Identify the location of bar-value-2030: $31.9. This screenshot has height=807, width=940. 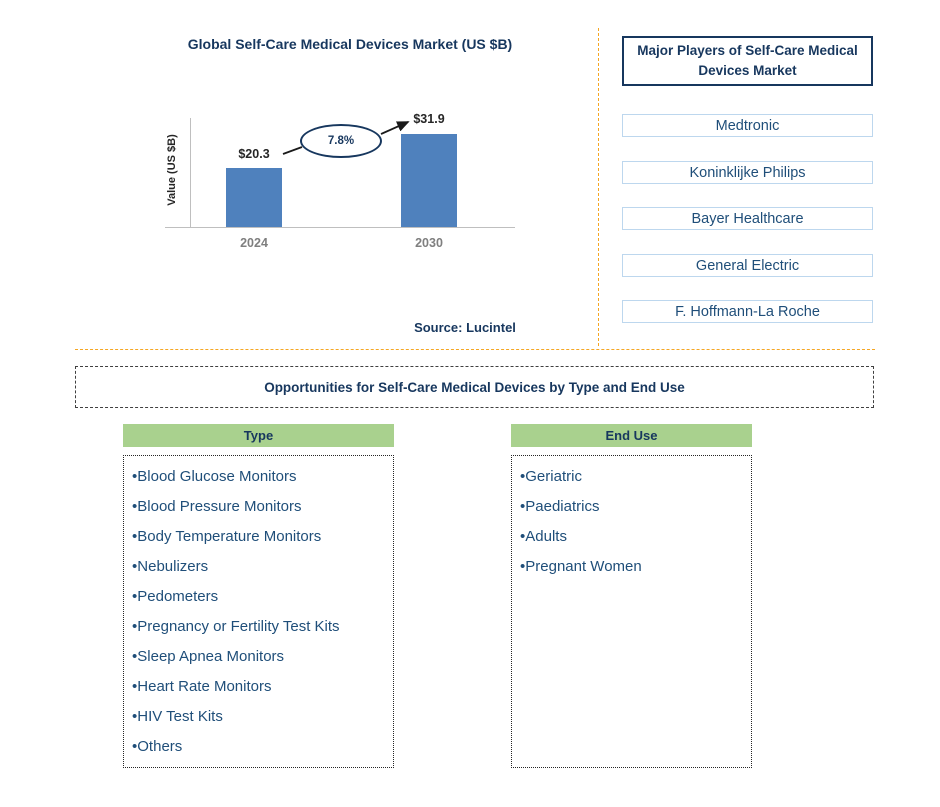
(429, 119).